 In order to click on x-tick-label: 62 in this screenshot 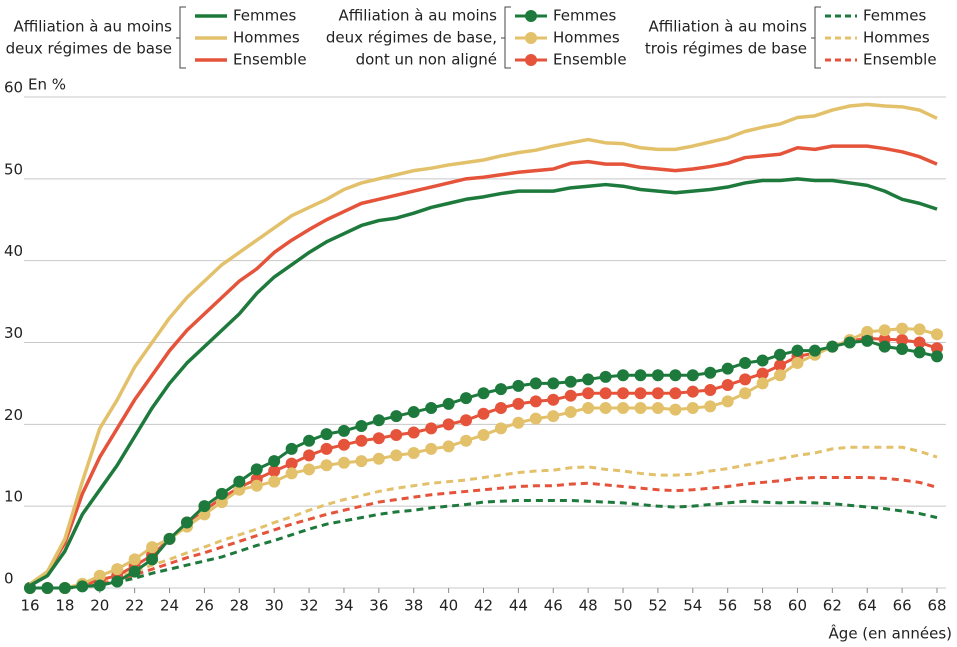, I will do `click(832, 606)`.